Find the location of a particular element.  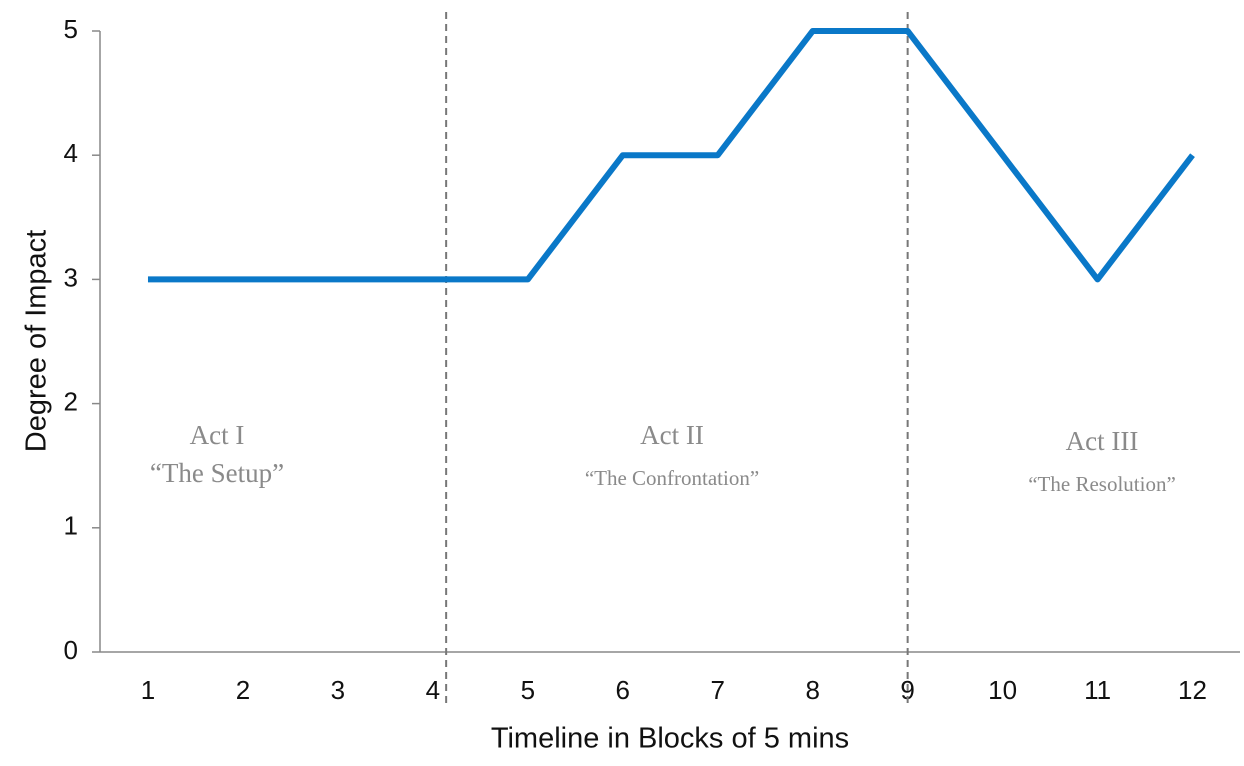

x-tick-label: 7 is located at coordinates (717, 690).